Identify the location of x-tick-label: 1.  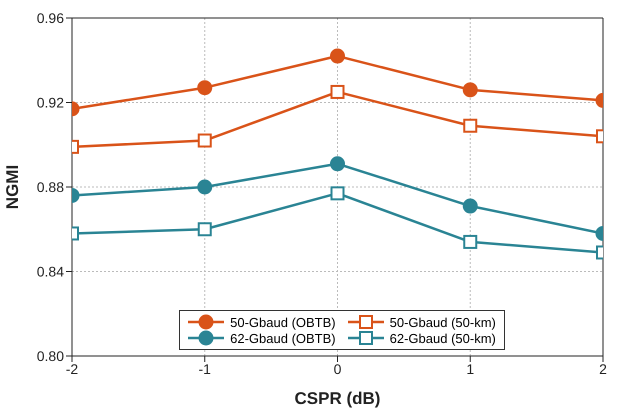
(470, 368).